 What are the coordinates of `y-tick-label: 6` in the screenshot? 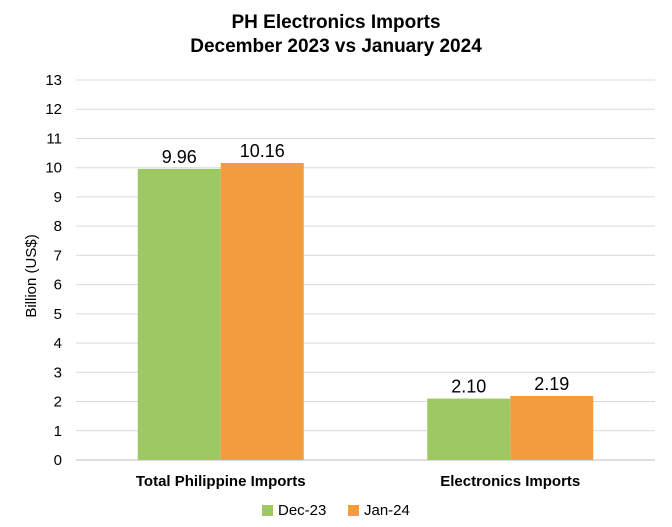 It's located at (58, 285).